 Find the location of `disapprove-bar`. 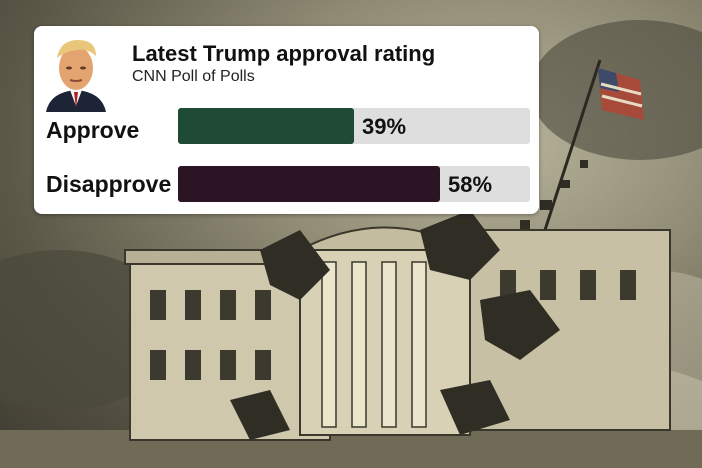

disapprove-bar is located at coordinates (309, 184).